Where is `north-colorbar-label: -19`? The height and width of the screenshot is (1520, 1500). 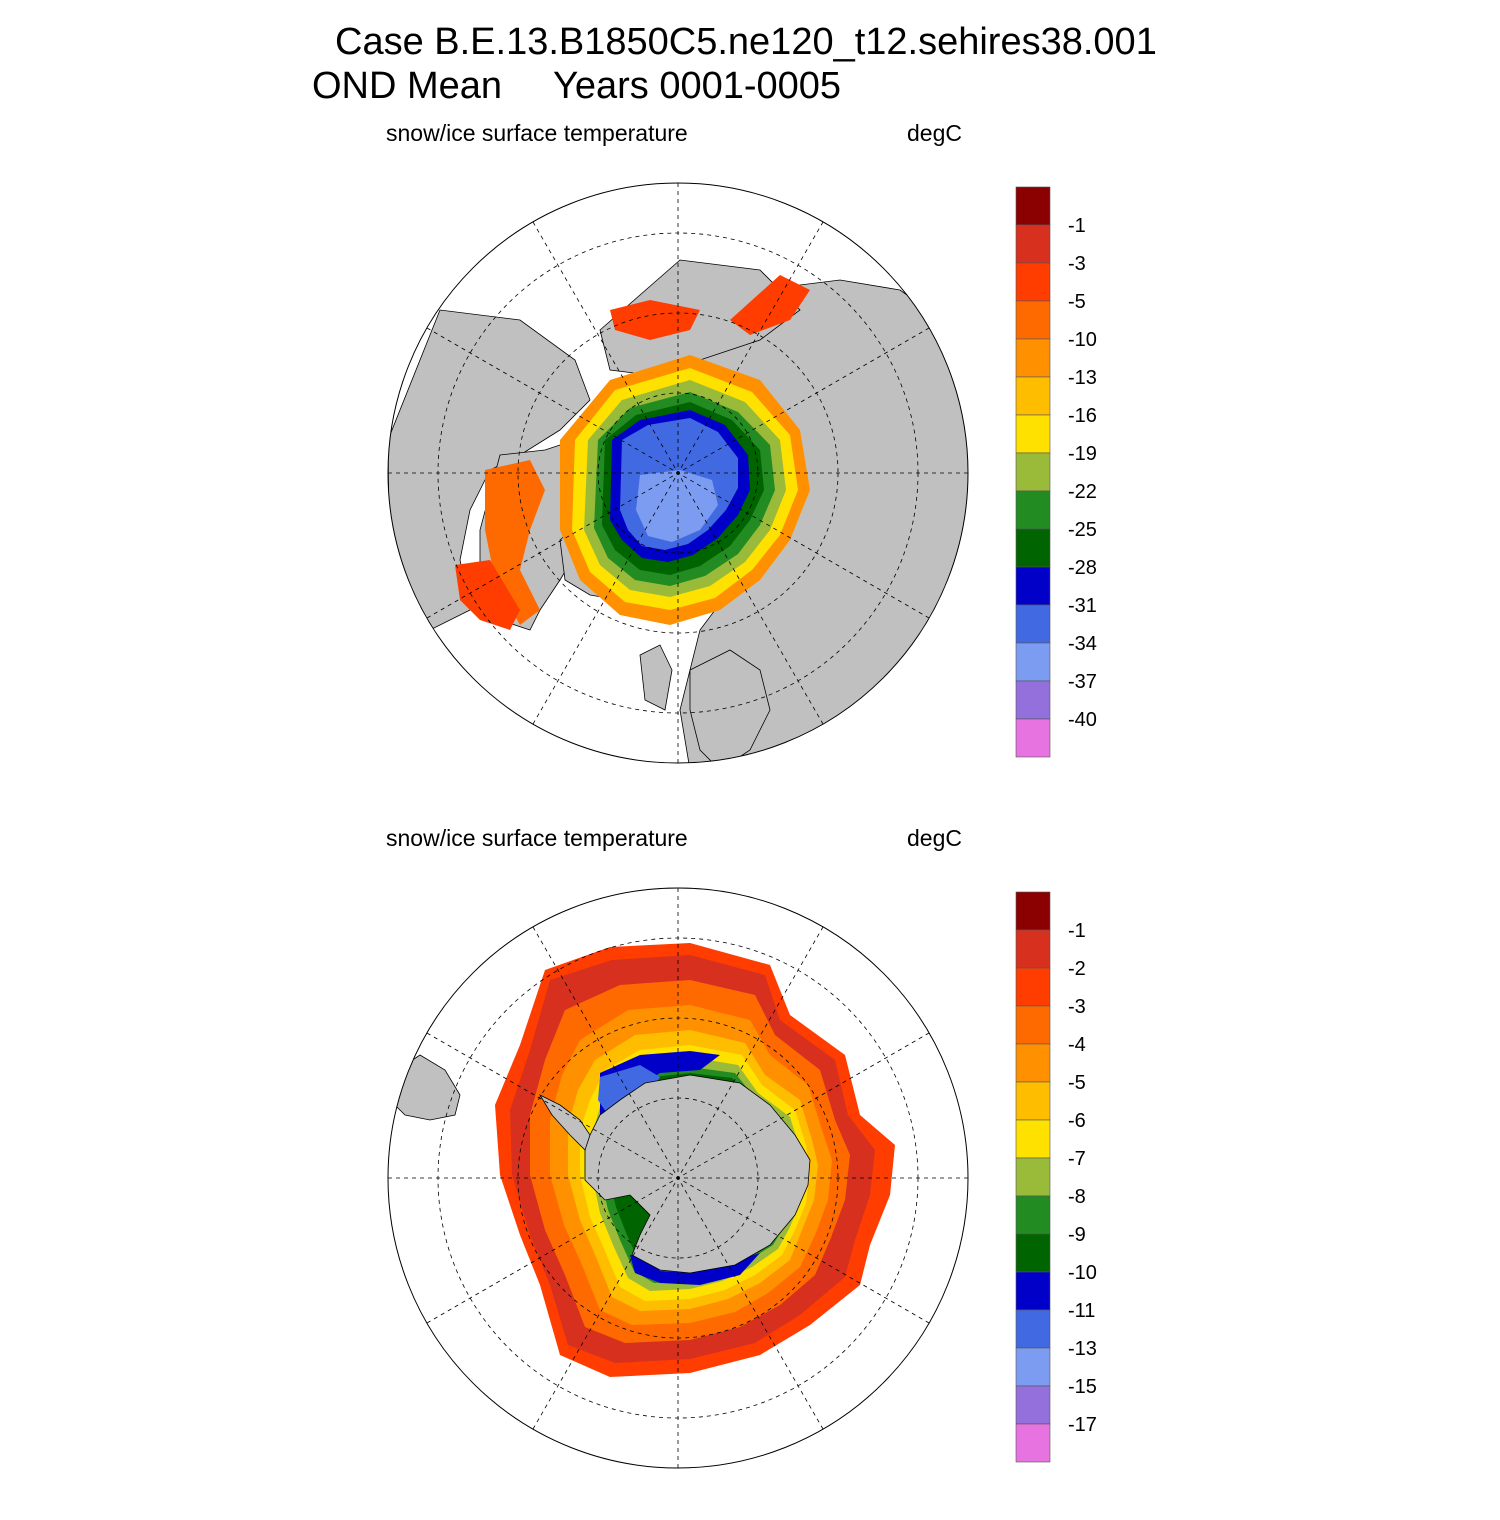
north-colorbar-label: -19 is located at coordinates (1082, 454).